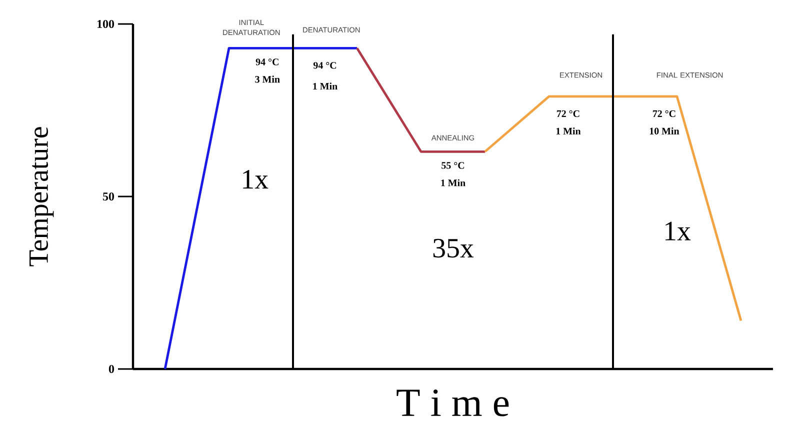  What do you see at coordinates (111, 369) in the screenshot?
I see `y-tick-label: 0` at bounding box center [111, 369].